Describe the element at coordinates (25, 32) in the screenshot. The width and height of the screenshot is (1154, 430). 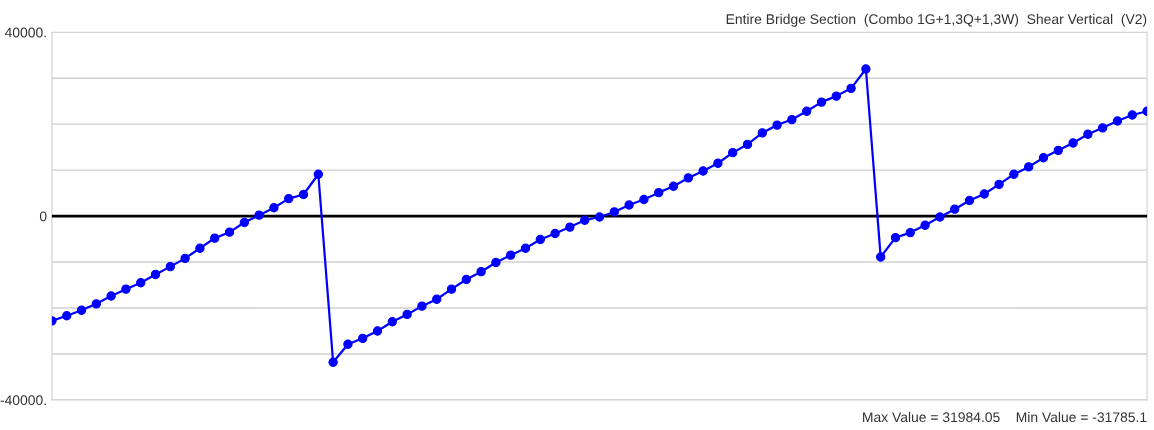
I see `y-tick-label: 40000.` at that location.